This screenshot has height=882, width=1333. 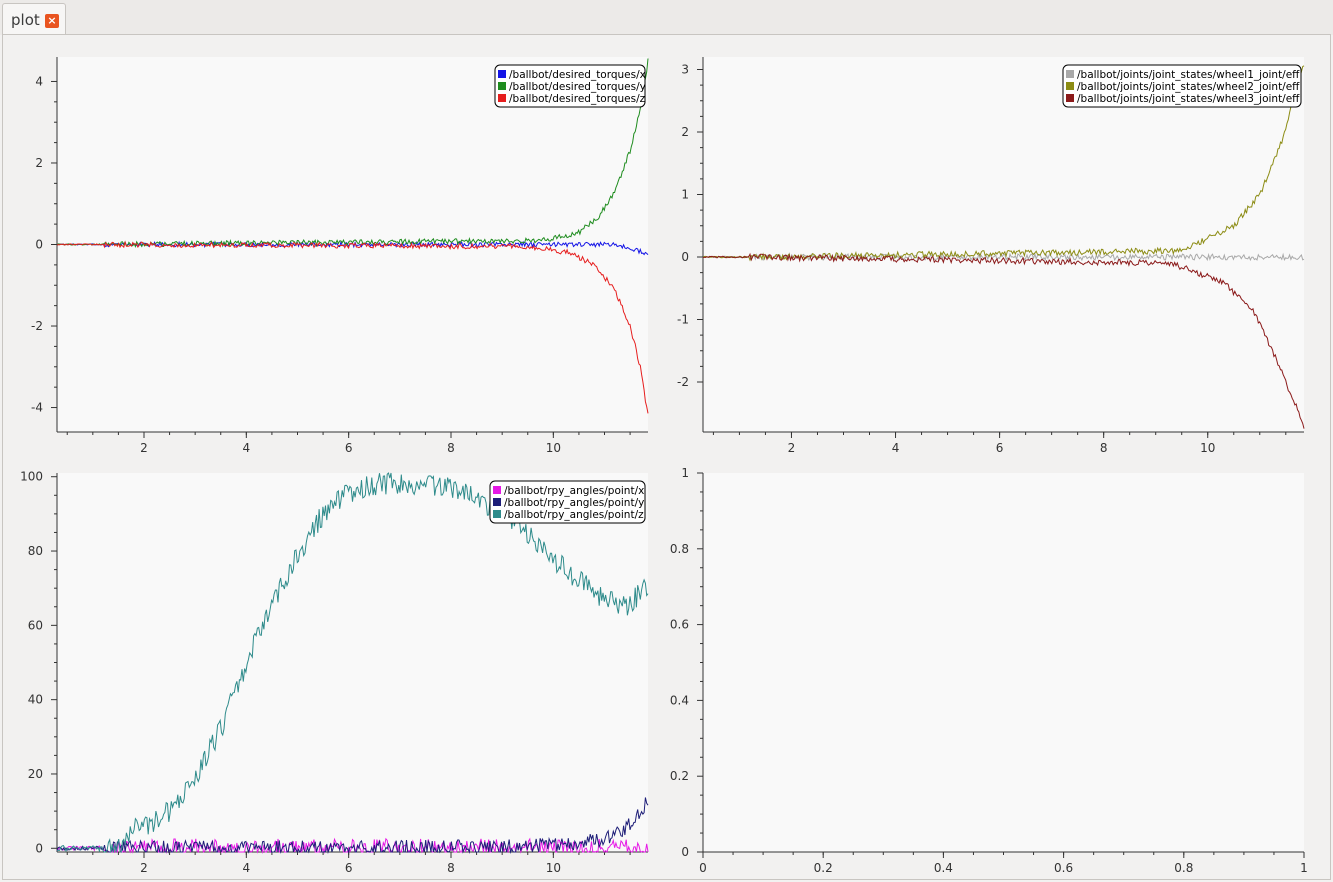 What do you see at coordinates (679, 625) in the screenshot?
I see `y-tick-label: 0.6` at bounding box center [679, 625].